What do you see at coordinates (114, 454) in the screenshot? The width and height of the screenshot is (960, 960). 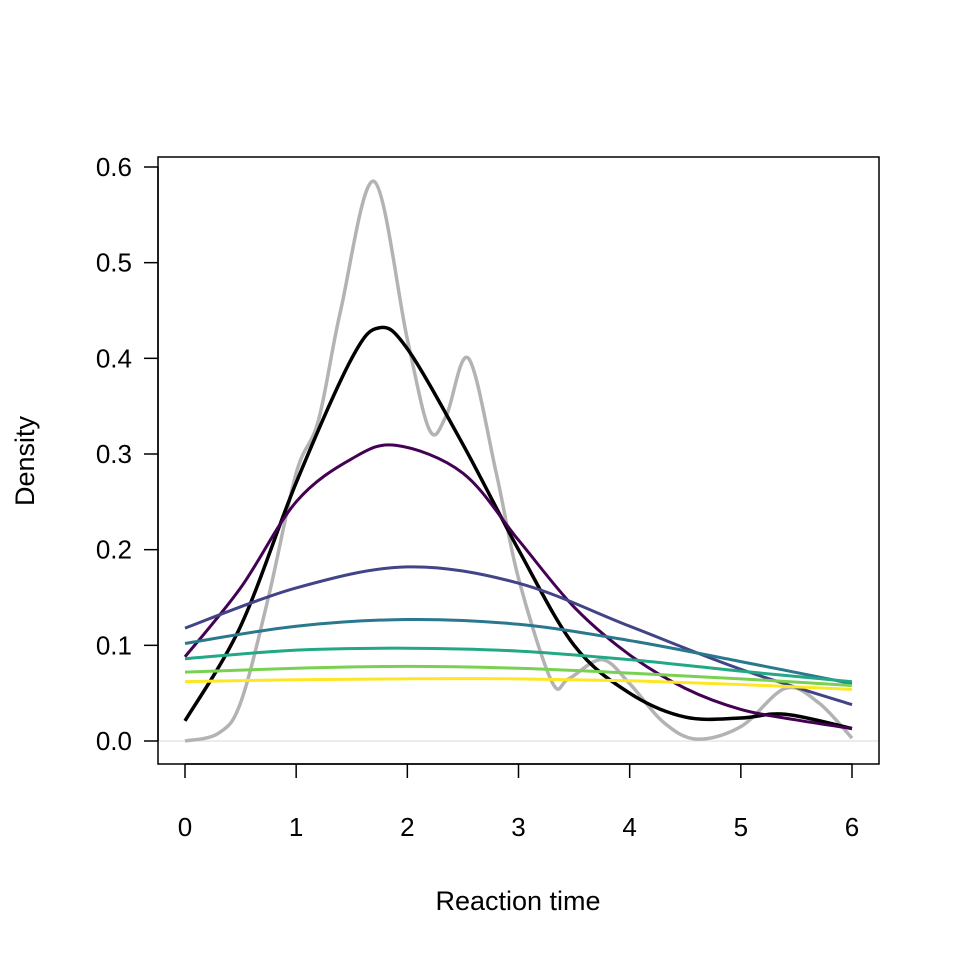 I see `y-tick-label: 0.3` at bounding box center [114, 454].